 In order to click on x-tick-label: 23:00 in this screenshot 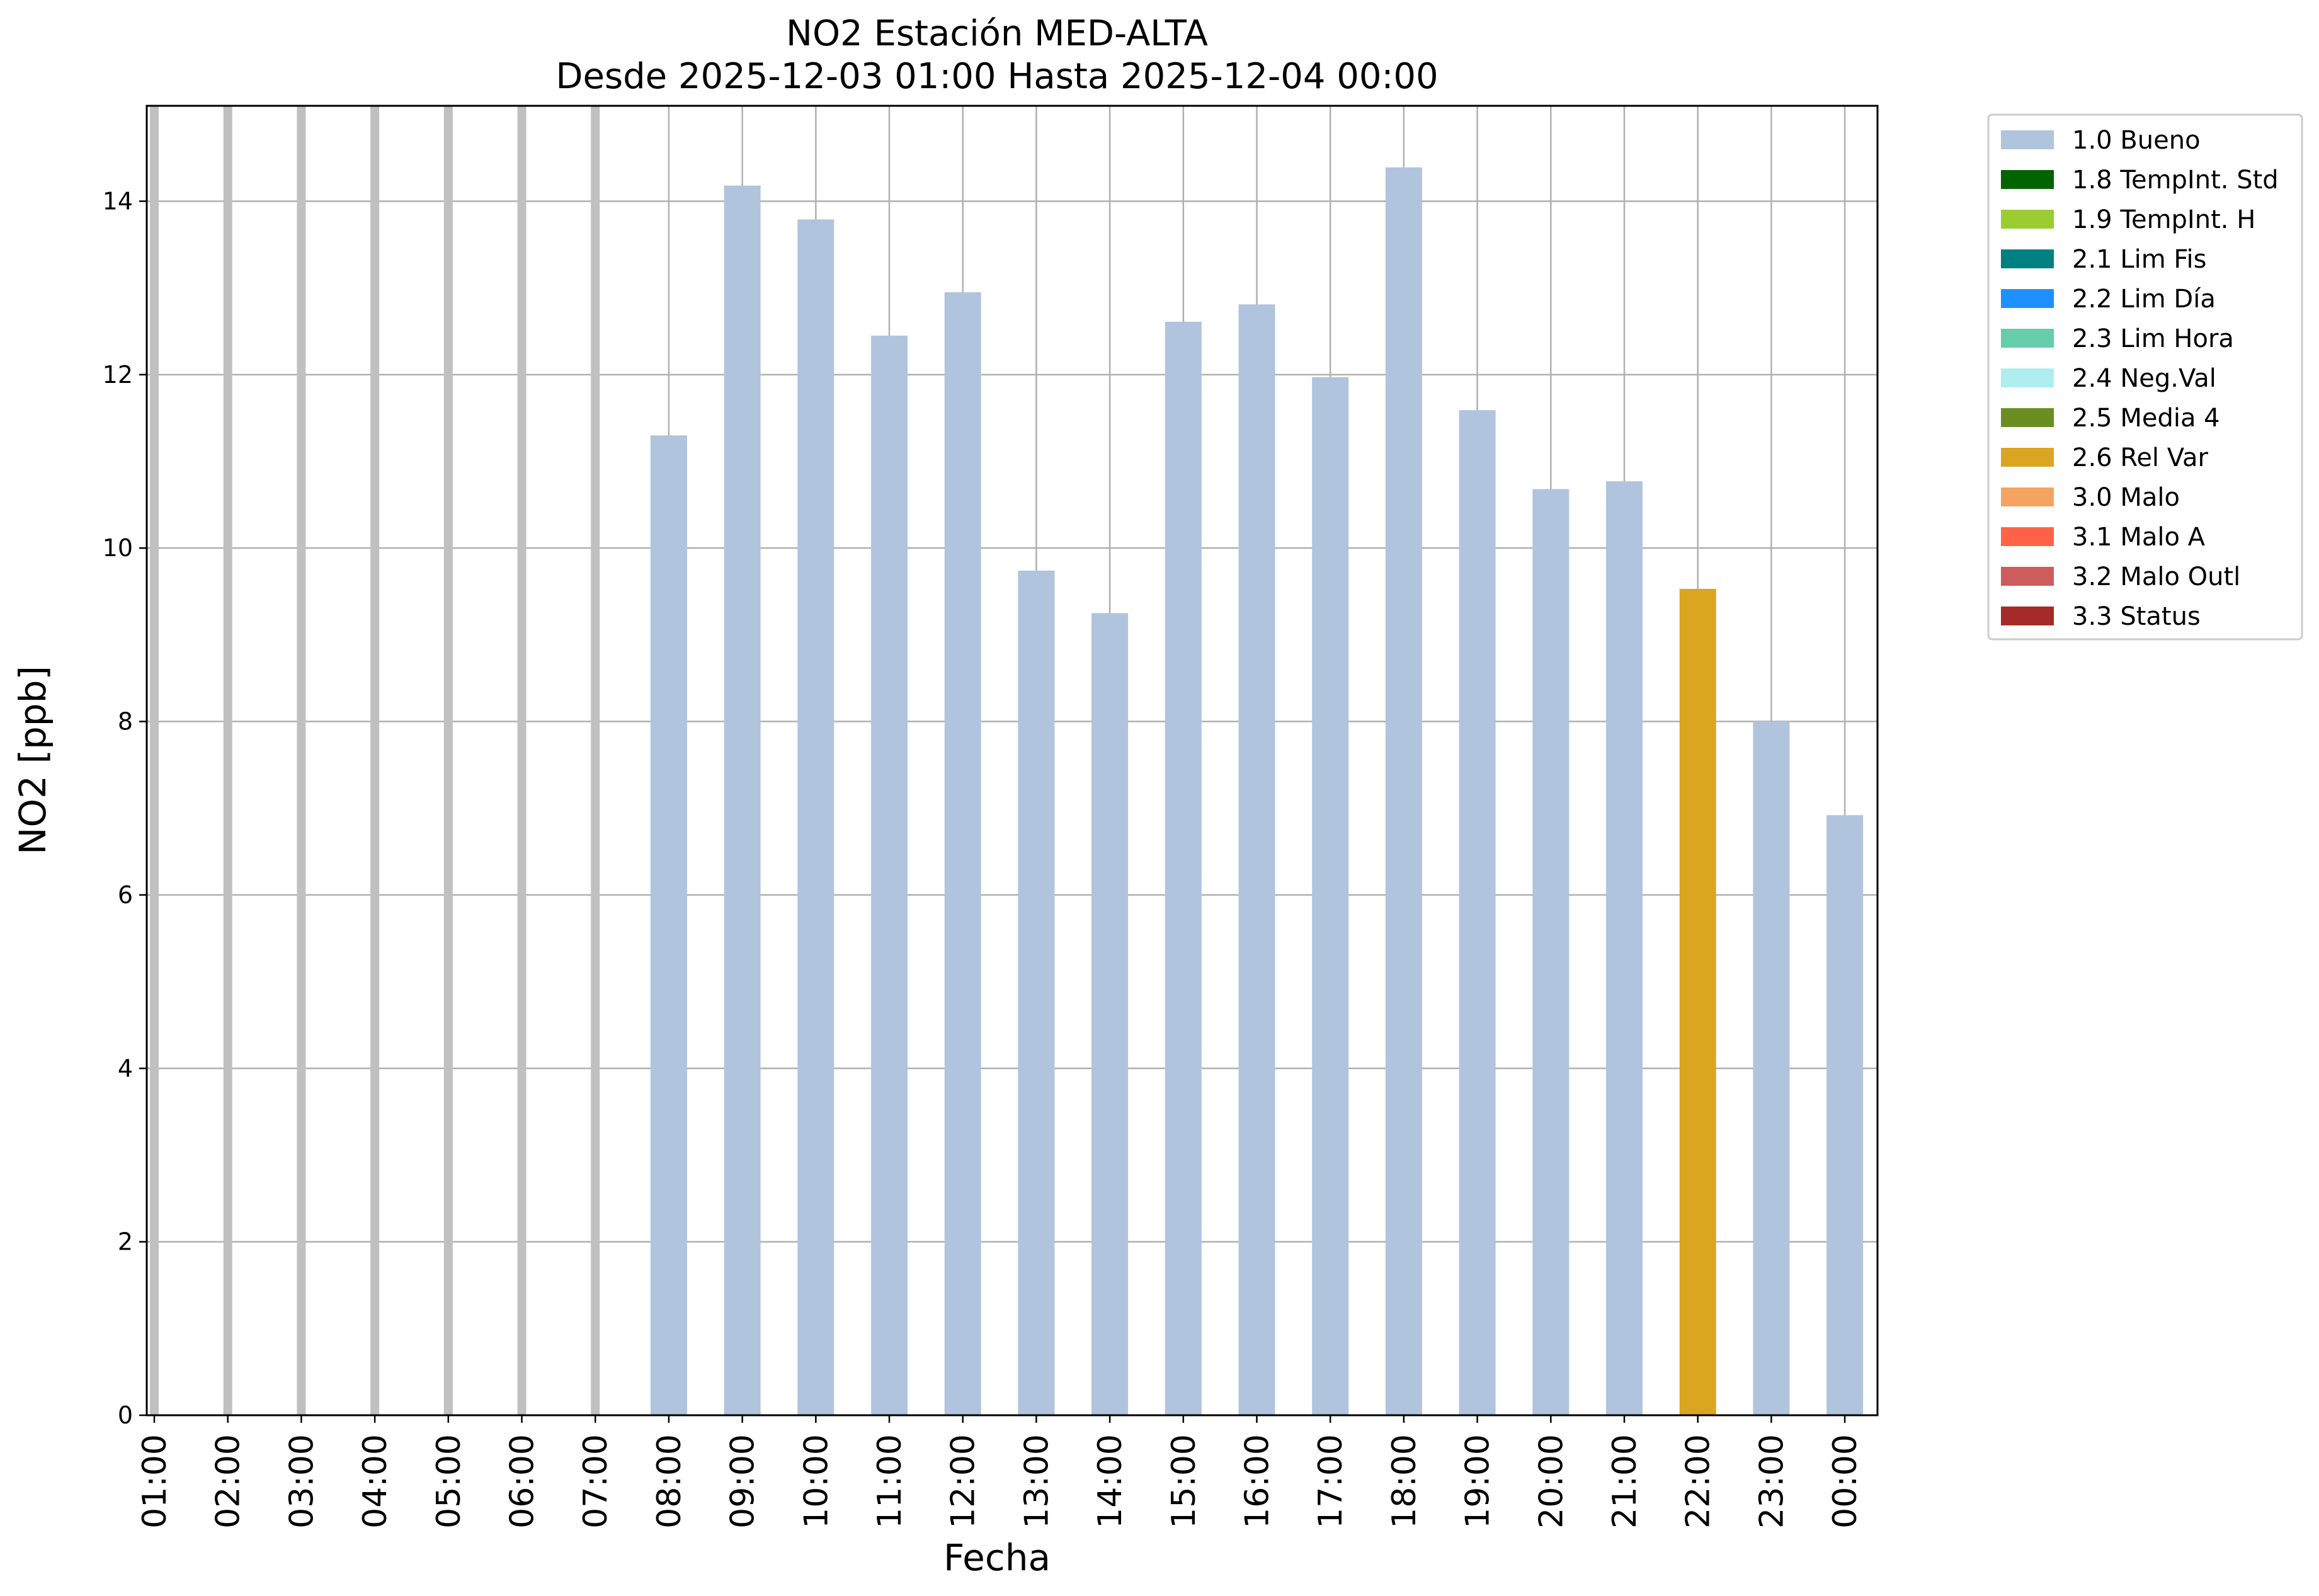, I will do `click(1772, 1481)`.